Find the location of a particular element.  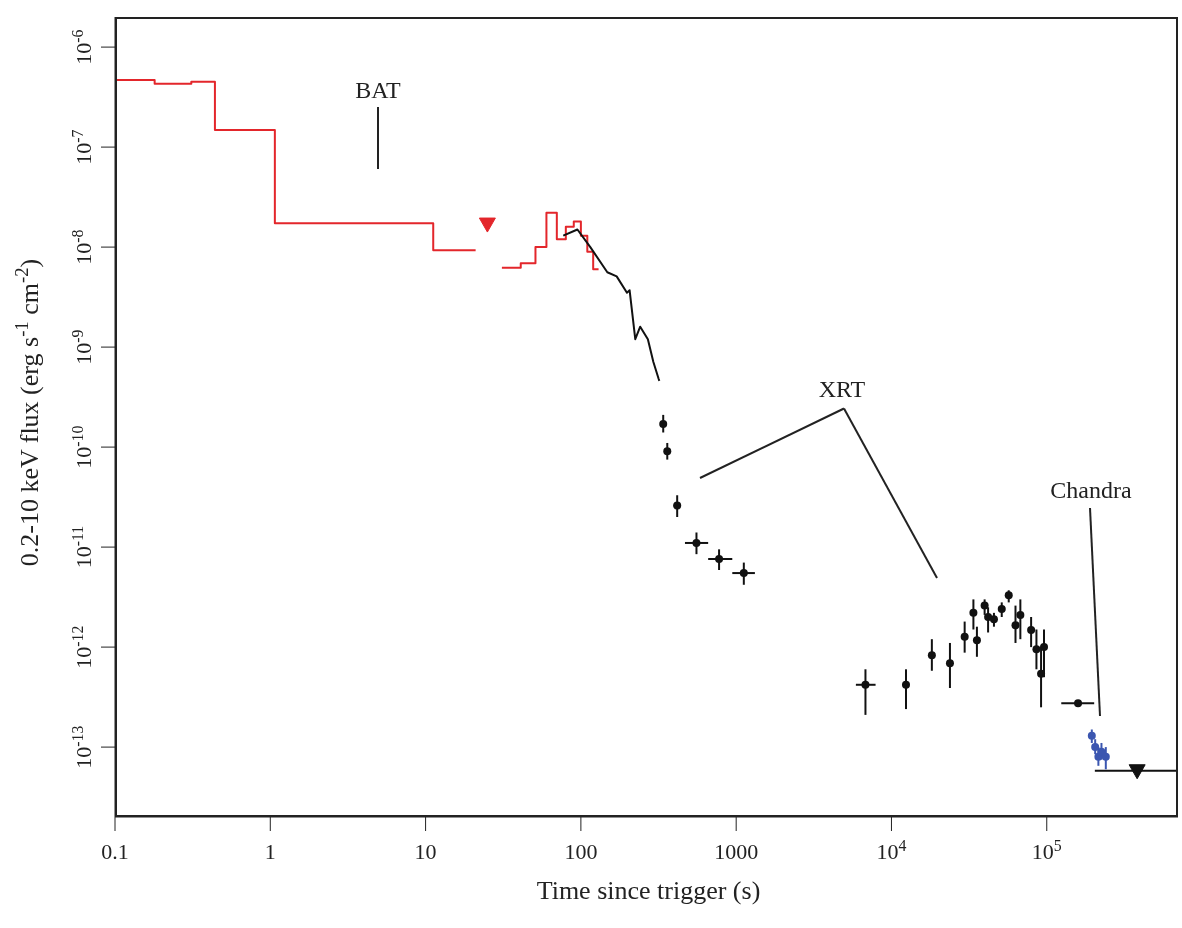

x-tick-label: 0.1 is located at coordinates (115, 851).